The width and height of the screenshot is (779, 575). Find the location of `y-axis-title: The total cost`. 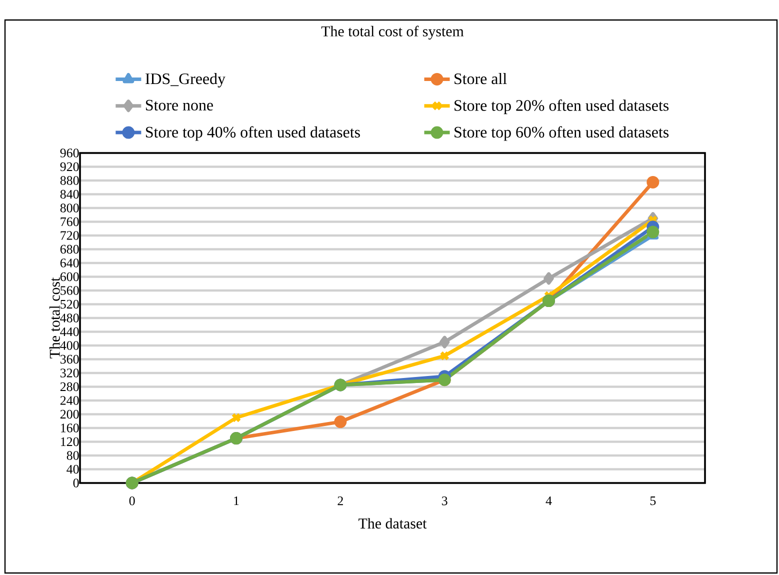

y-axis-title: The total cost is located at coordinates (54, 317).